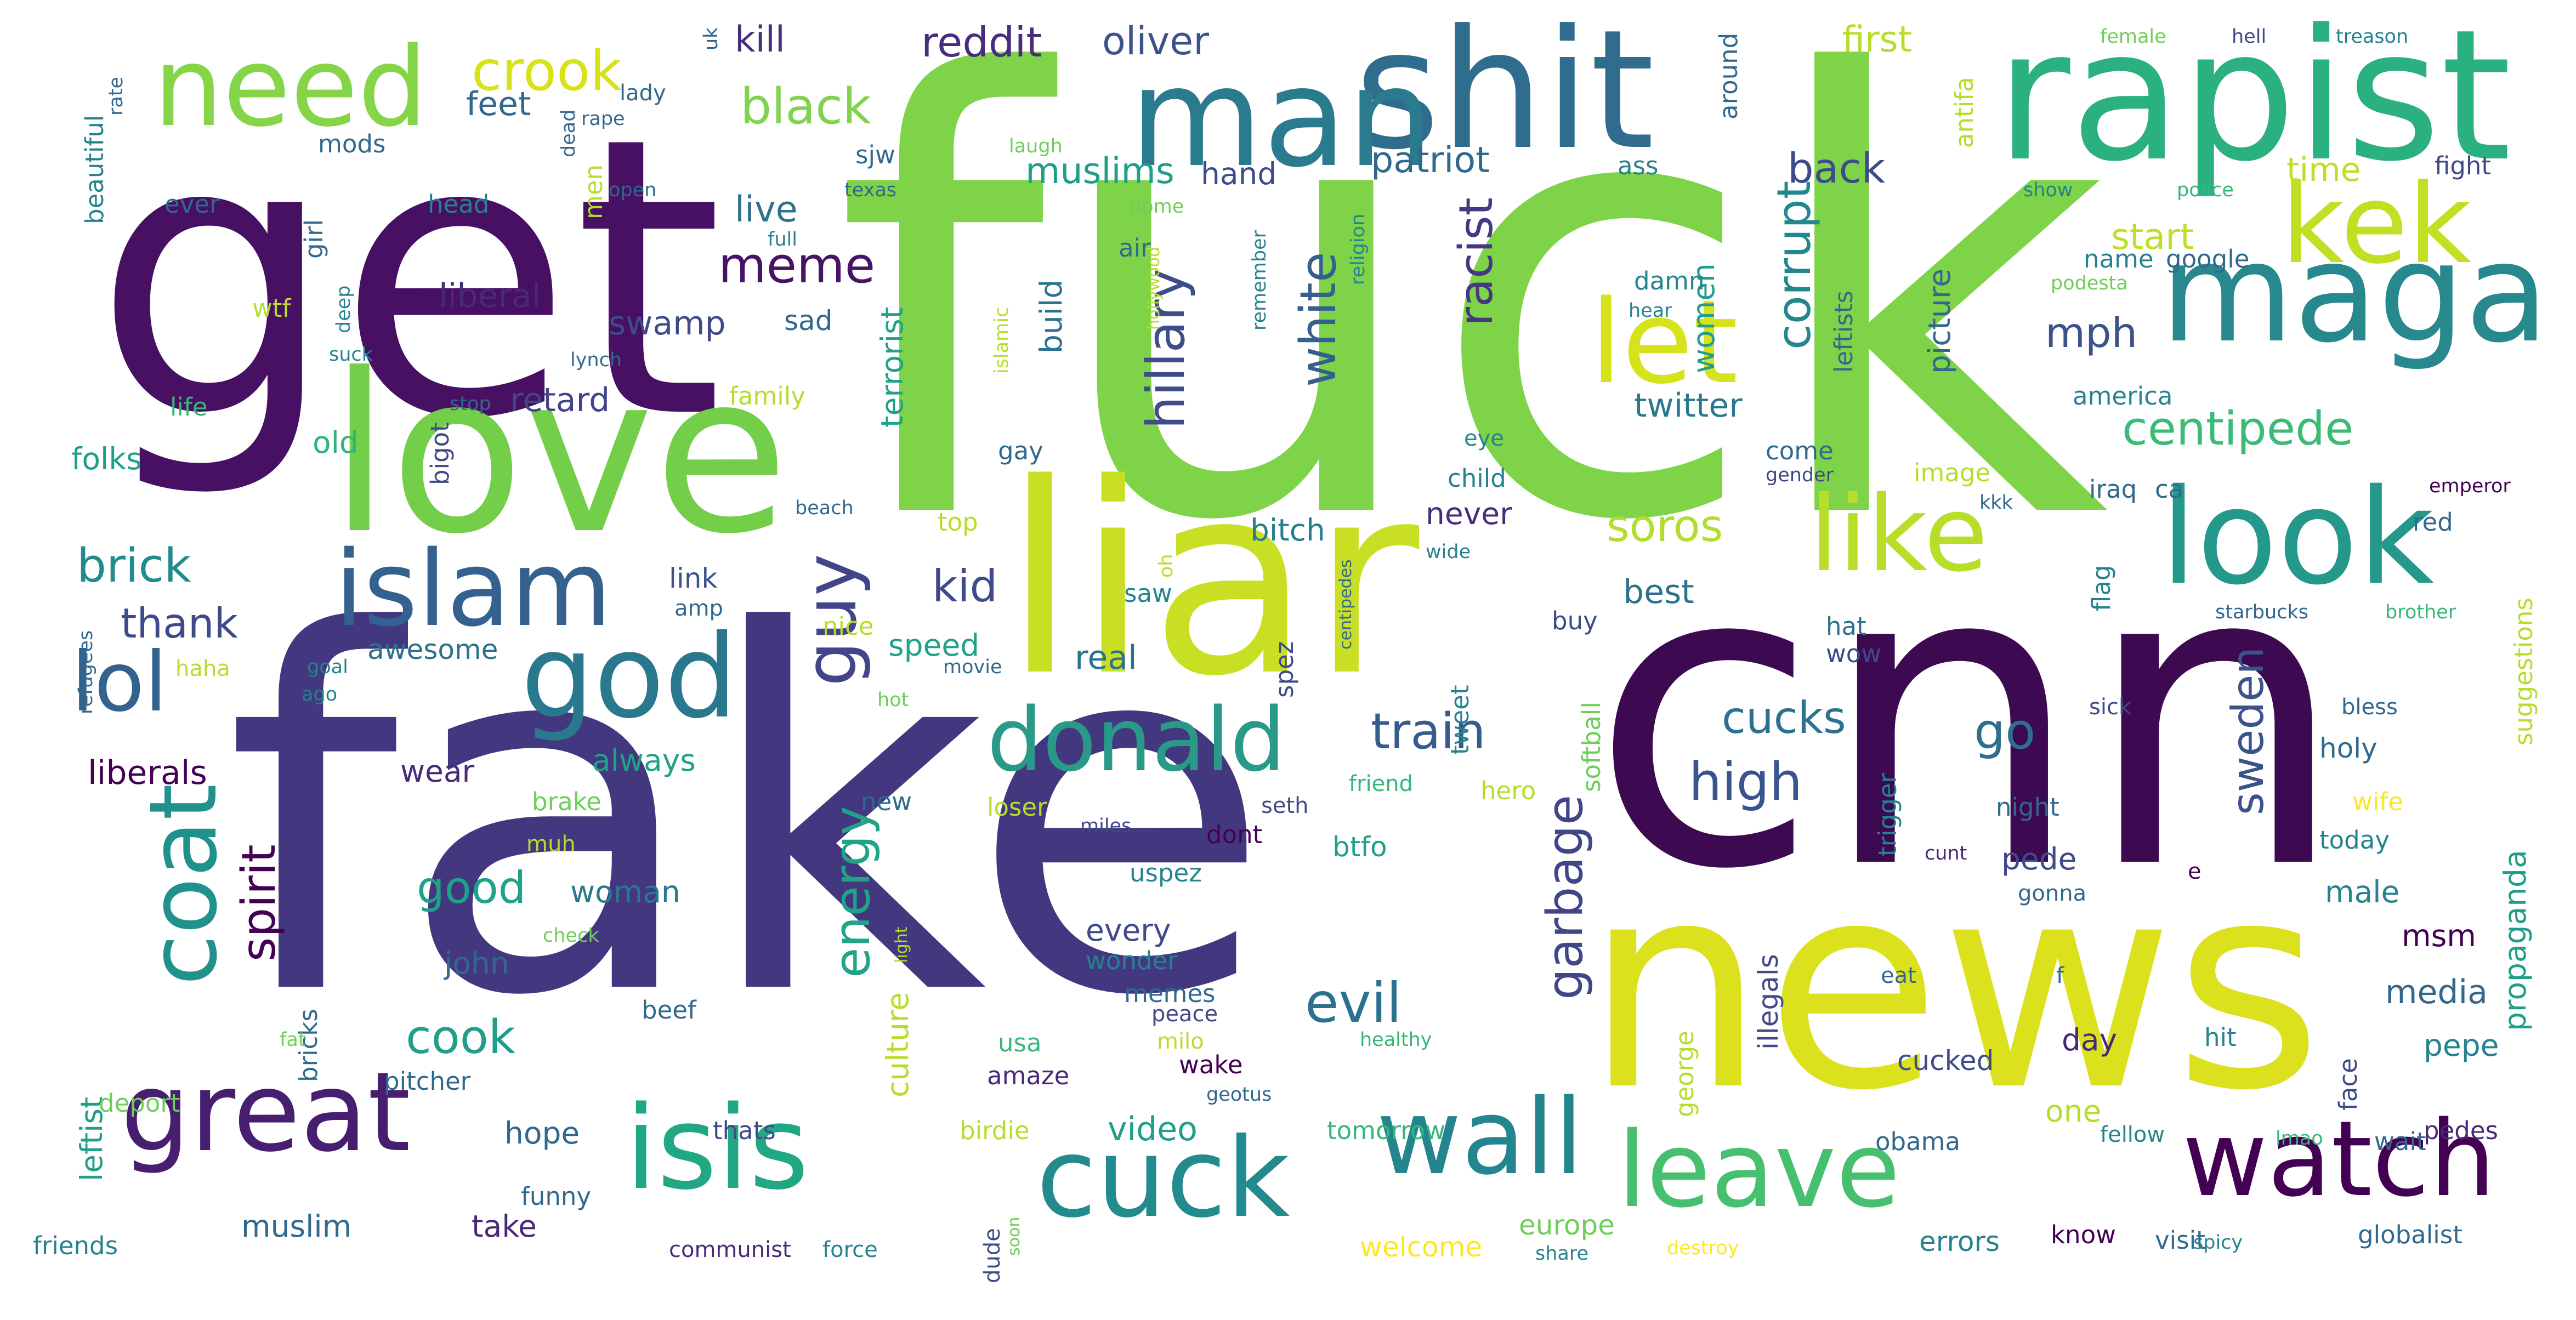  What do you see at coordinates (179, 623) in the screenshot?
I see `cloud-word-thank: thank` at bounding box center [179, 623].